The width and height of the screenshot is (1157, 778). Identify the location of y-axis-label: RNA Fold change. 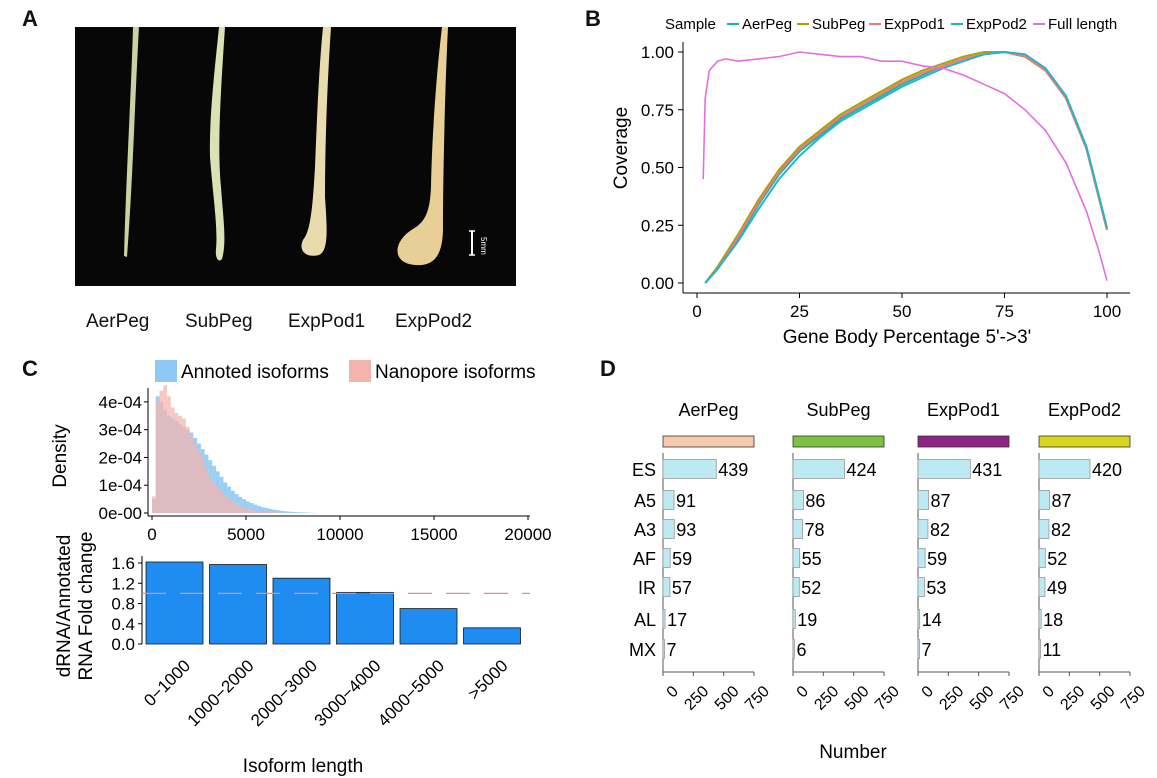
(86, 606).